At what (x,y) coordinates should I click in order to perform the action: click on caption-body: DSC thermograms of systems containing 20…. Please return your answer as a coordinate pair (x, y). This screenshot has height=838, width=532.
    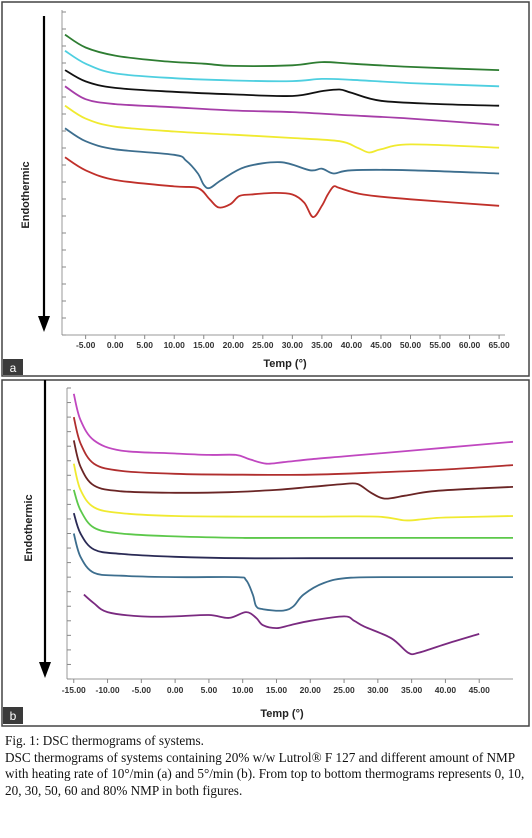
    Looking at the image, I should click on (265, 773).